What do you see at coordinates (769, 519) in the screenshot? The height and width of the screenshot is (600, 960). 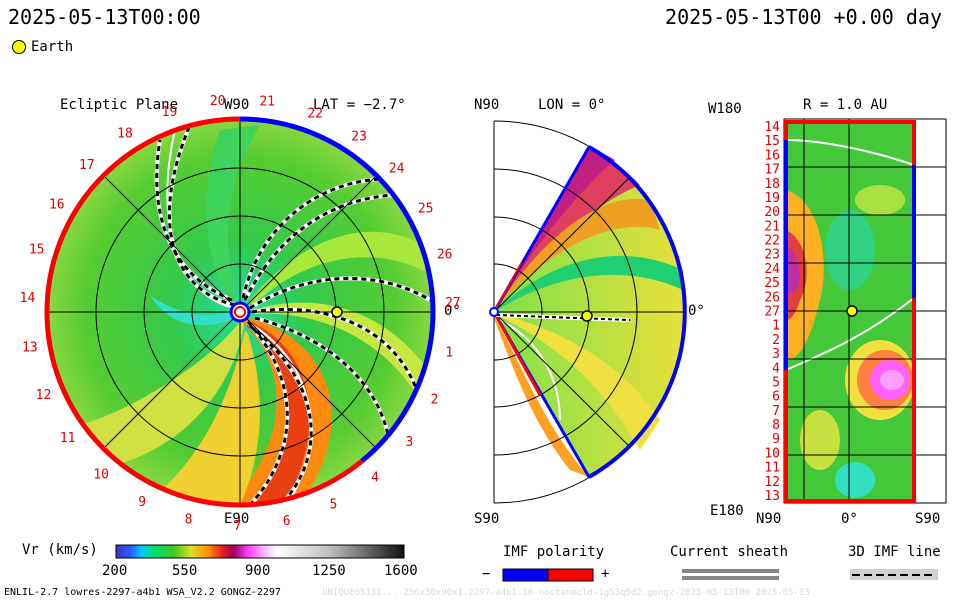 I see `map-x-label-n90: N90` at bounding box center [769, 519].